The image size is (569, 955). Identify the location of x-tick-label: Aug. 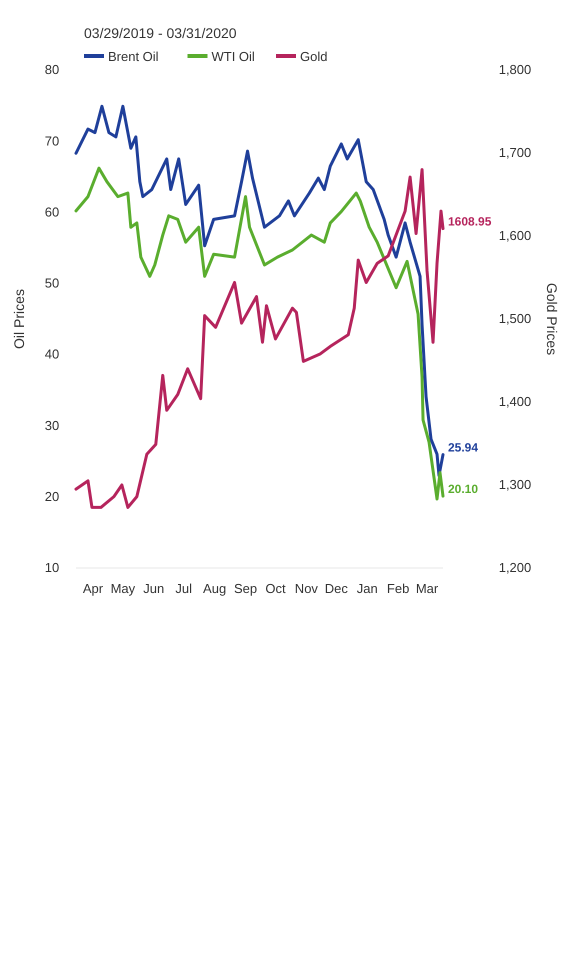
(214, 588).